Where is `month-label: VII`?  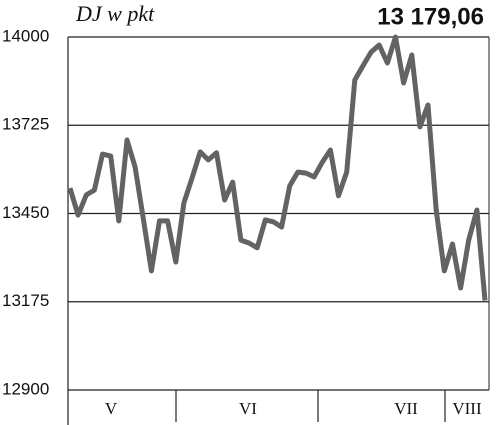 month-label: VII is located at coordinates (406, 408).